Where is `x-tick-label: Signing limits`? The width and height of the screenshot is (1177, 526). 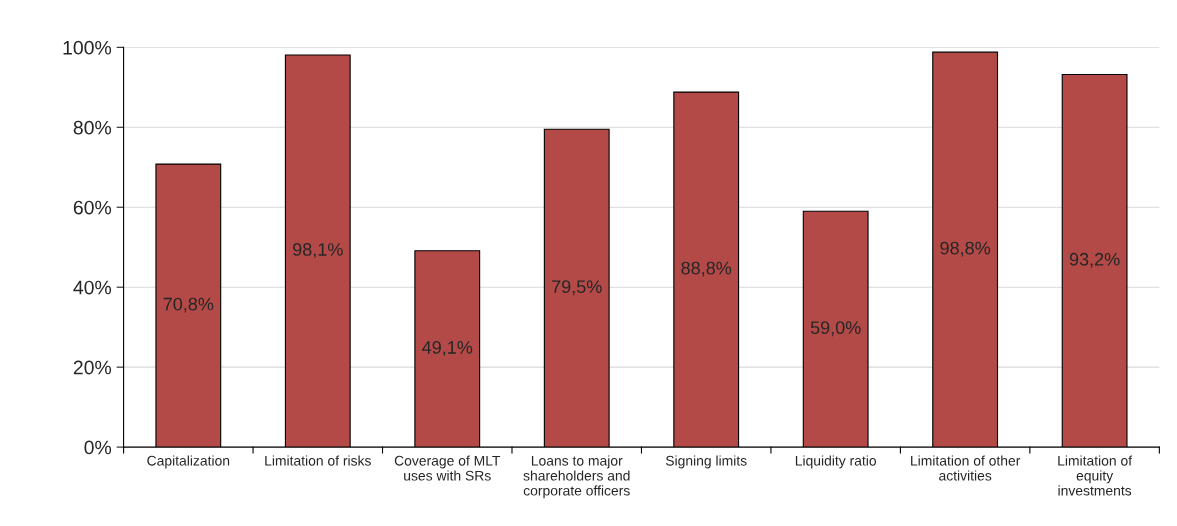
x-tick-label: Signing limits is located at coordinates (706, 462).